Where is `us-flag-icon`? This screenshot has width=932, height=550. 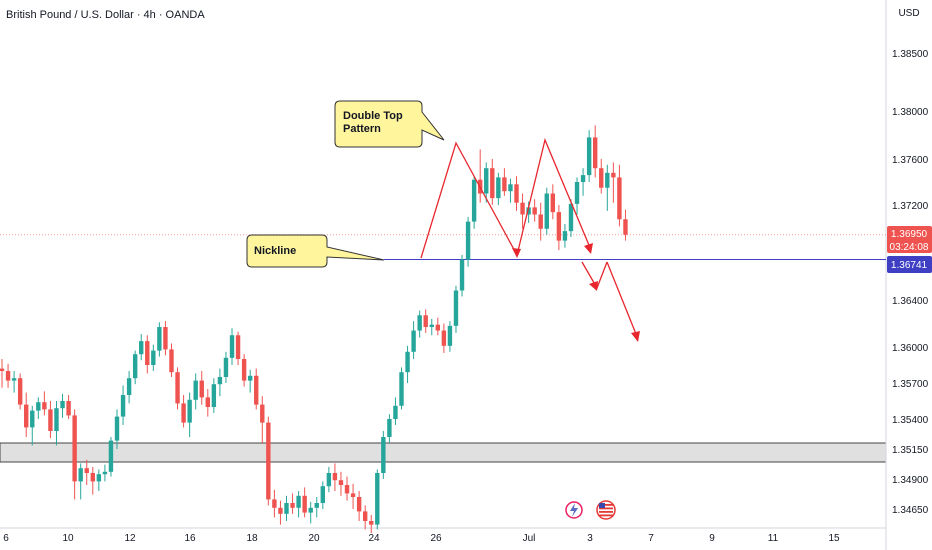
us-flag-icon is located at coordinates (606, 510).